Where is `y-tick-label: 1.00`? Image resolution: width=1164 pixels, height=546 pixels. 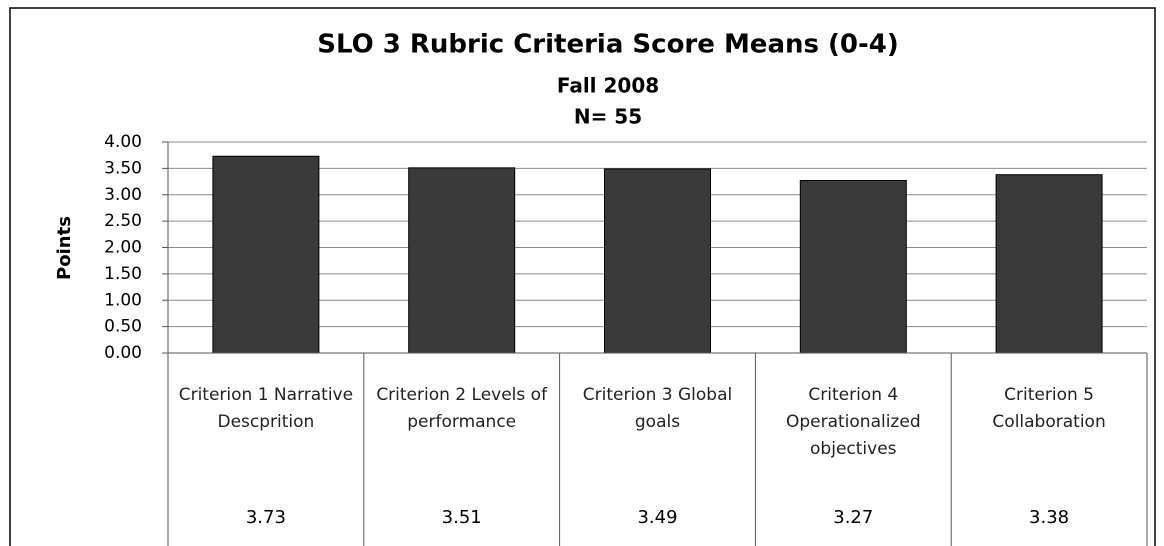 y-tick-label: 1.00 is located at coordinates (123, 300).